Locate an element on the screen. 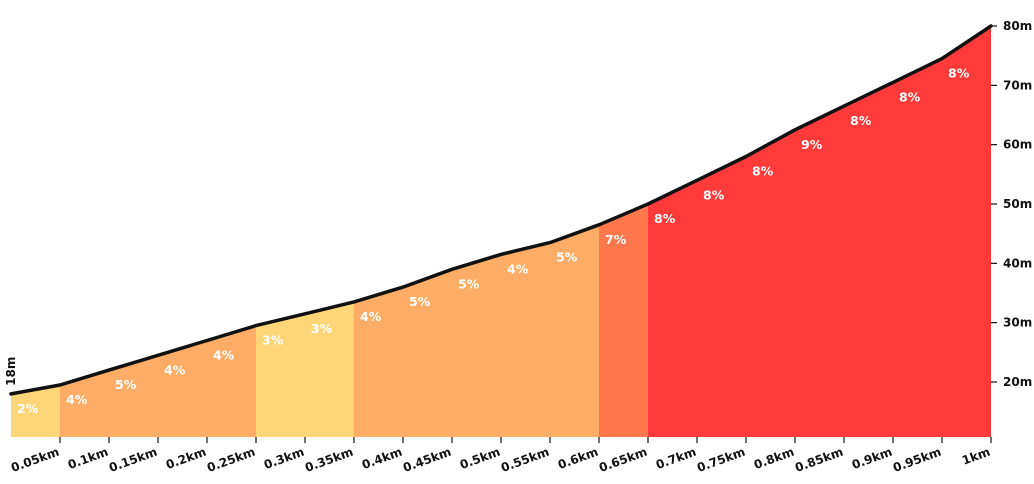 The width and height of the screenshot is (1034, 484). x-tick-label: 0.05km is located at coordinates (35, 460).